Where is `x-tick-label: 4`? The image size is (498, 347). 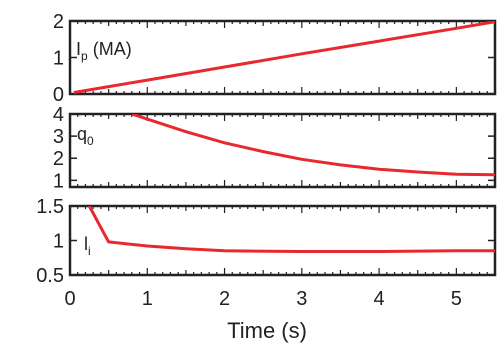
x-tick-label: 4 is located at coordinates (379, 299).